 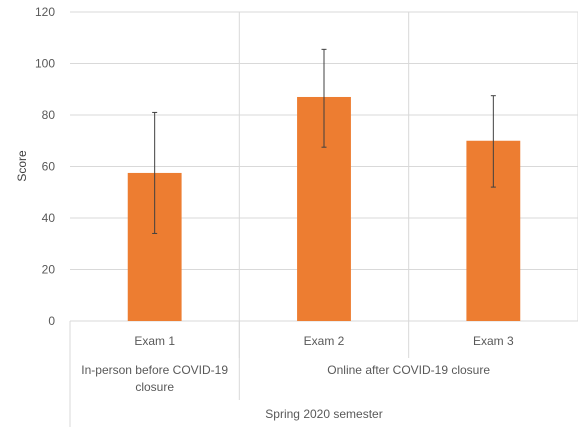 I want to click on y-tick-label: 0, so click(x=51, y=321).